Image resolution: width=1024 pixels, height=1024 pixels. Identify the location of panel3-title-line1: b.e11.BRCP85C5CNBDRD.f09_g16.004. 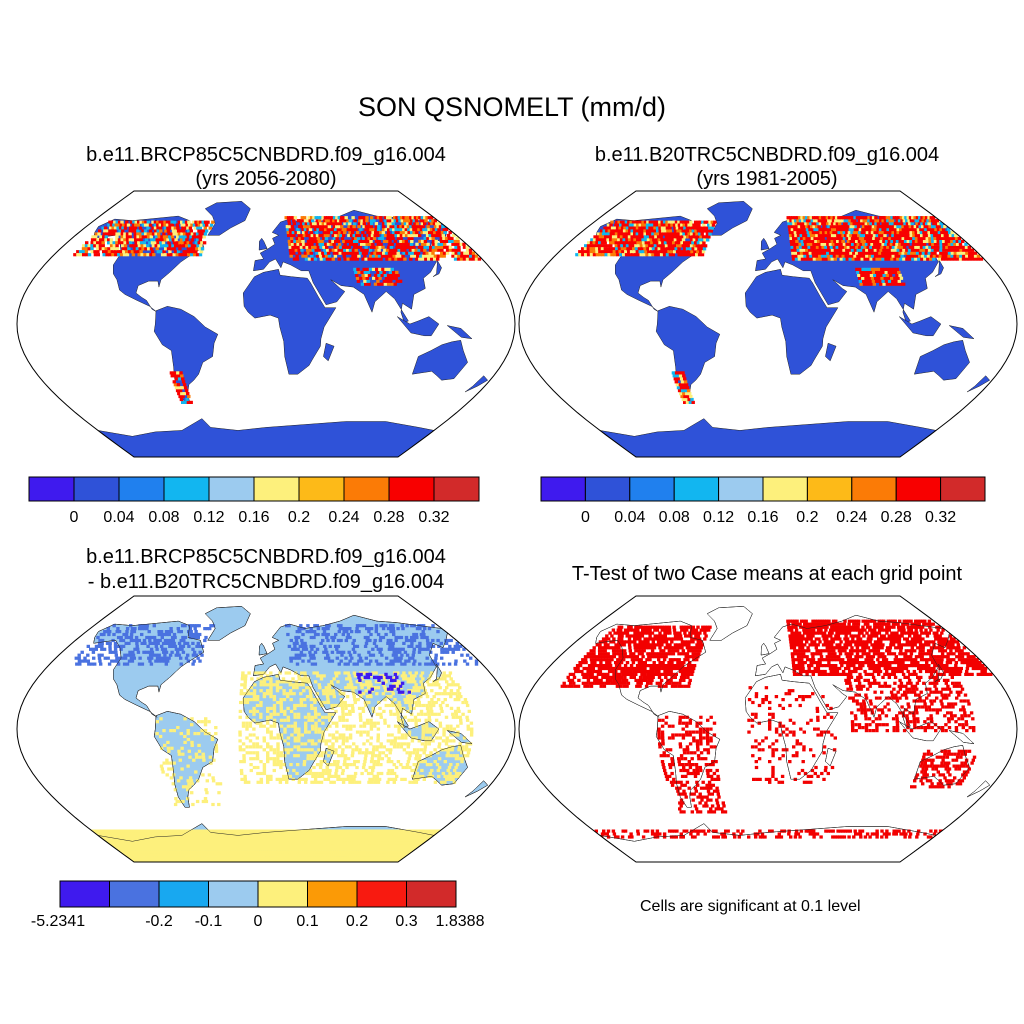
(266, 557).